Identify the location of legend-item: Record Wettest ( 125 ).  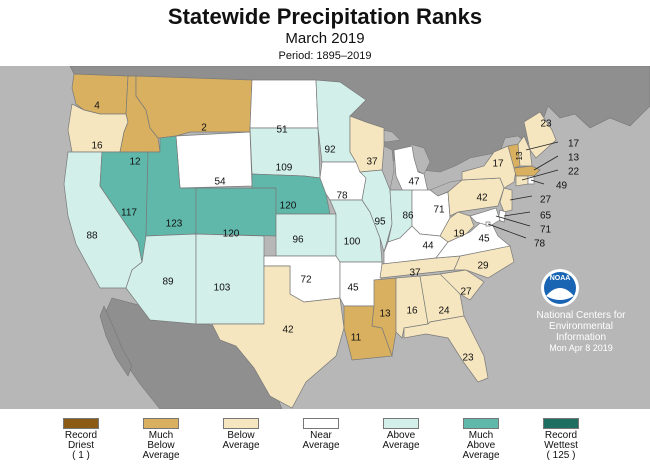
(561, 439).